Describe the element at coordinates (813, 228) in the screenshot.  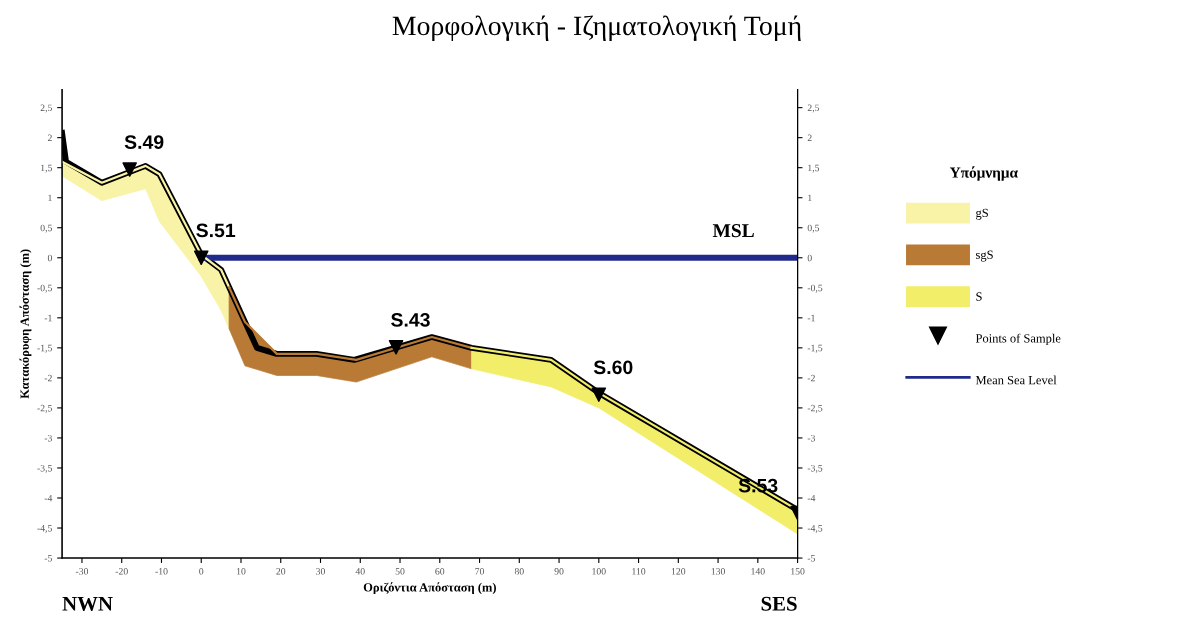
I see `y2-tick-label: 0,5` at that location.